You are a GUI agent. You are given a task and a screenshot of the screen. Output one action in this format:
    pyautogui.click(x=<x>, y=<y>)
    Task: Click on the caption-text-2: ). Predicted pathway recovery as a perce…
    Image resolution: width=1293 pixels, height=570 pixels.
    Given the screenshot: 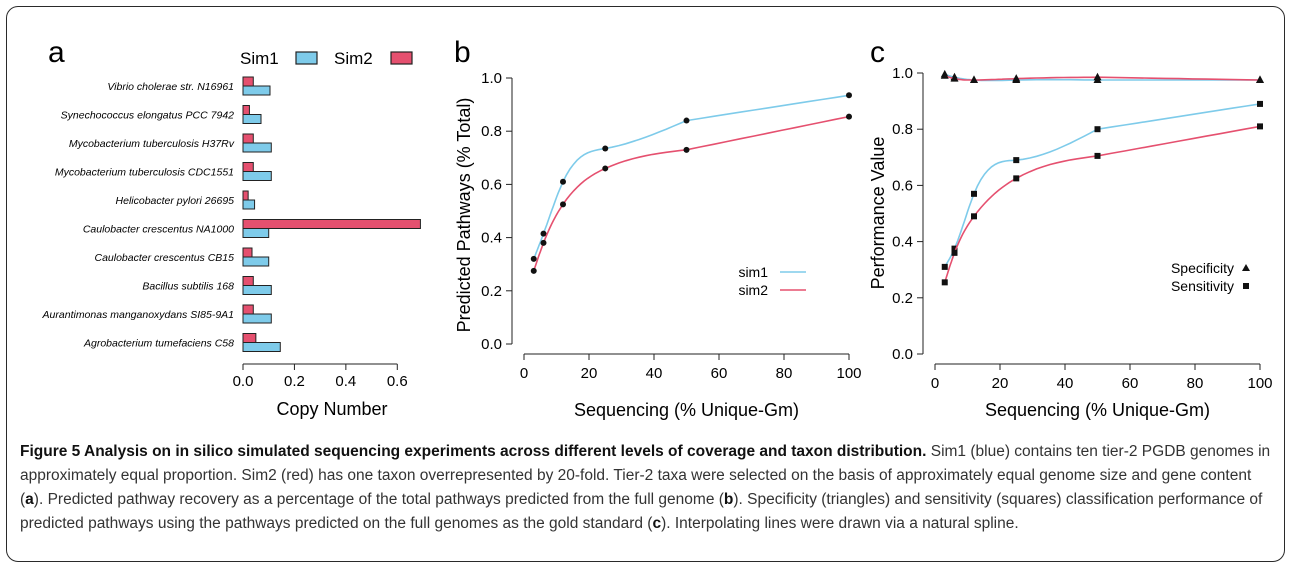 What is the action you would take?
    pyautogui.click(x=378, y=499)
    